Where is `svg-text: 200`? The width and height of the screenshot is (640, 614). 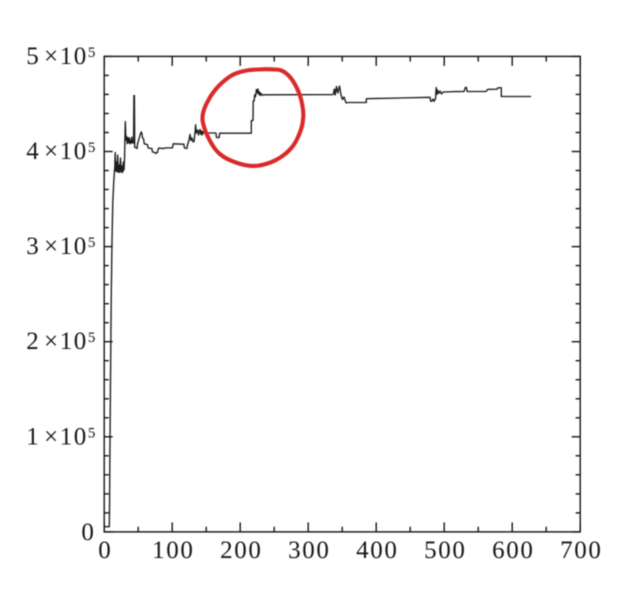
svg-text: 200 is located at coordinates (241, 550).